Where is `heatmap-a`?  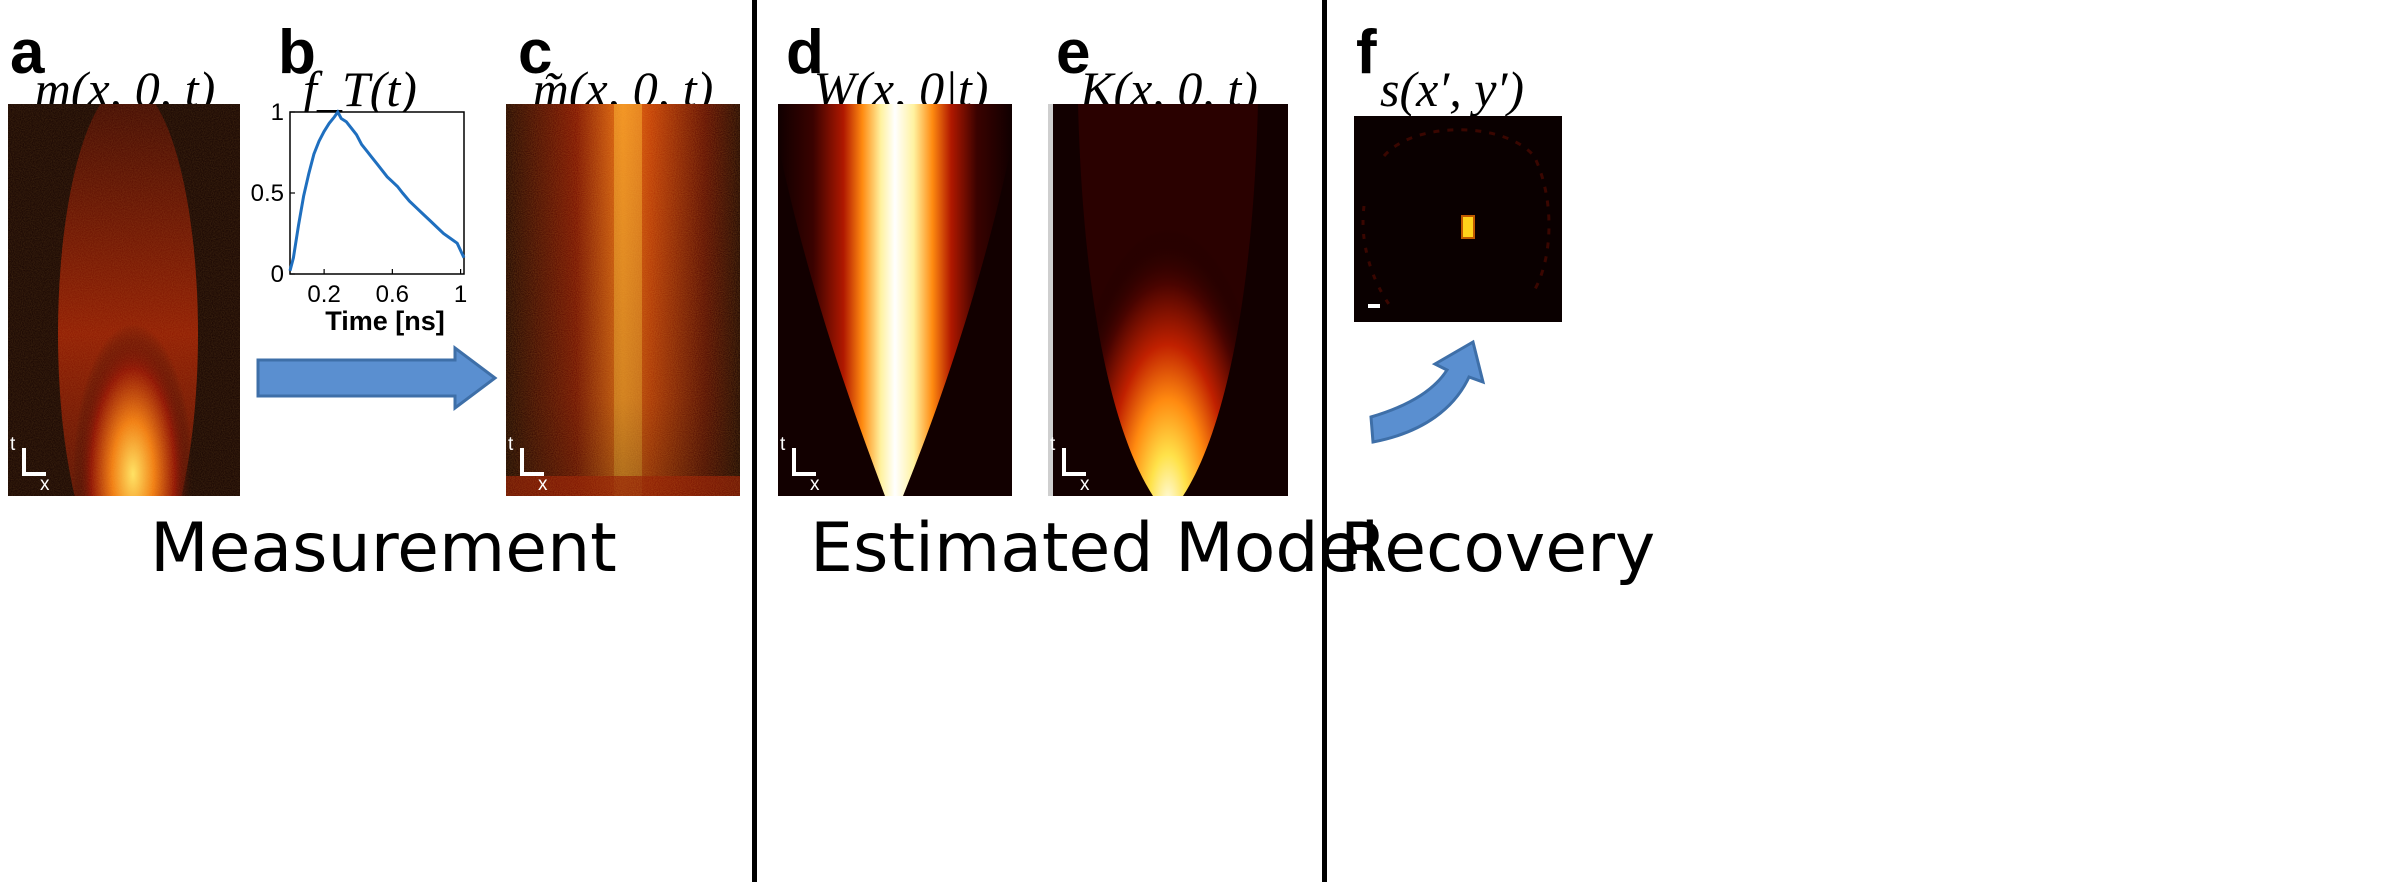
heatmap-a is located at coordinates (124, 300).